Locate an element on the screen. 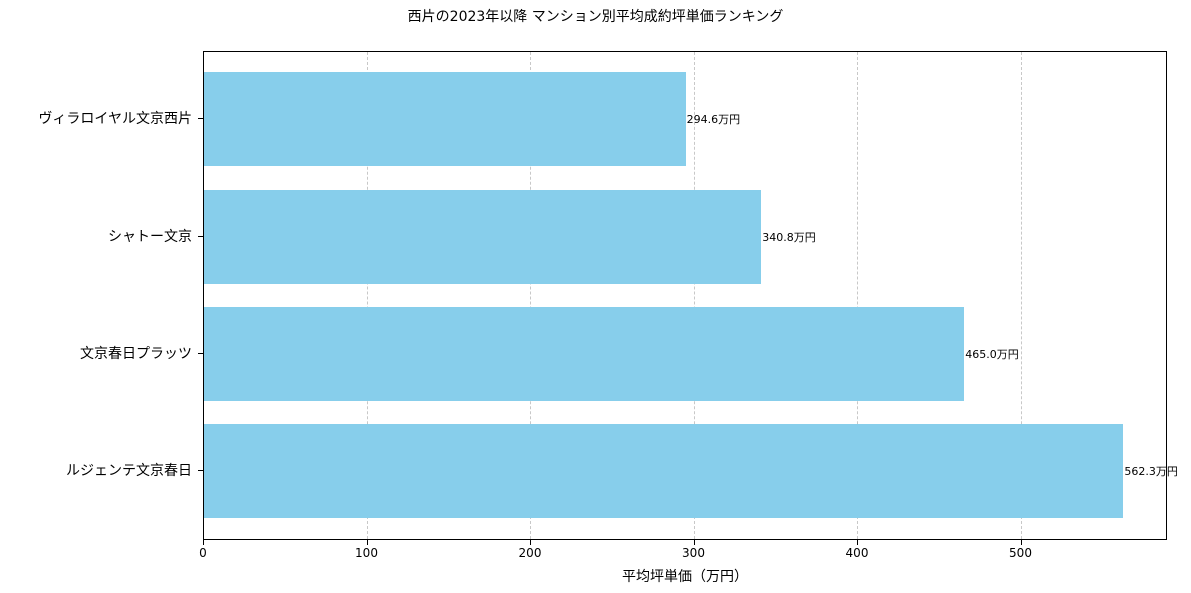  y-tick-label: シャトー文京 is located at coordinates (150, 237).